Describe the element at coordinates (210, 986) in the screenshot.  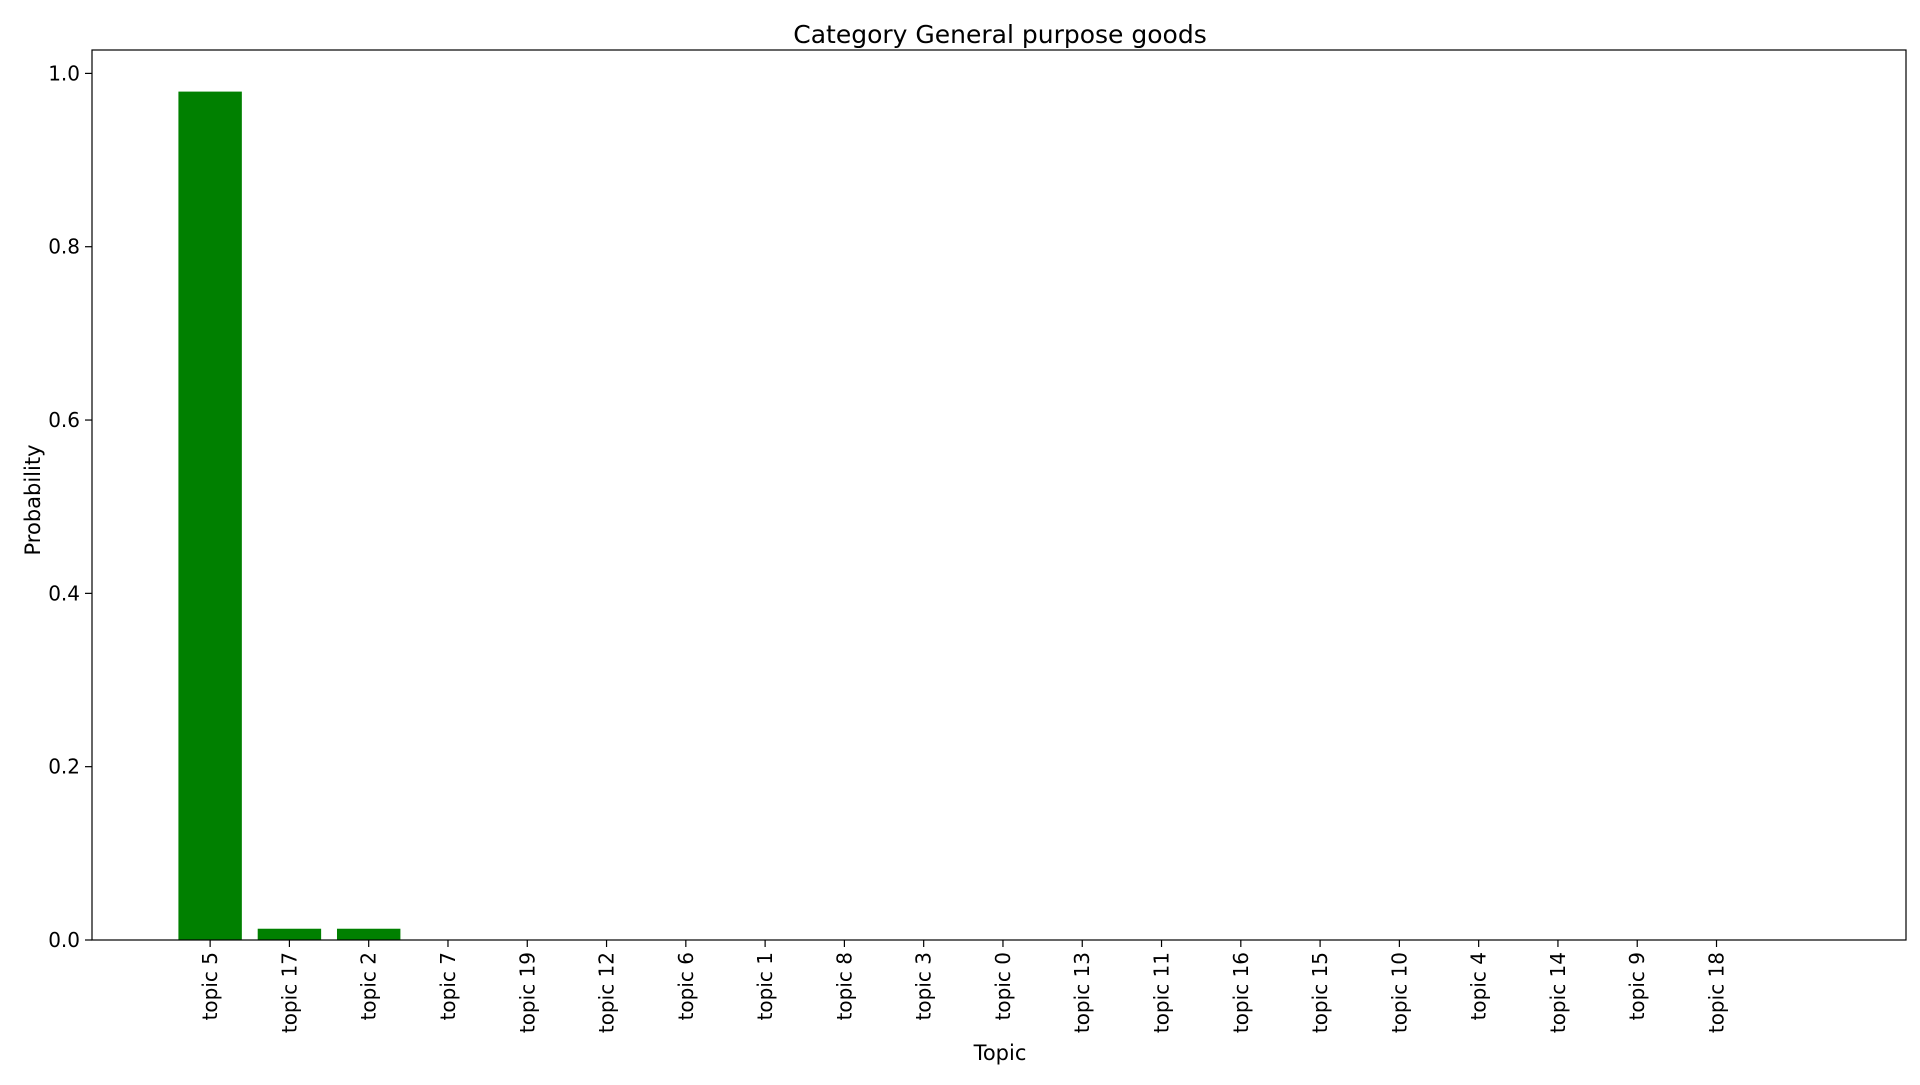
I see `x-tick-label: topic 5` at that location.